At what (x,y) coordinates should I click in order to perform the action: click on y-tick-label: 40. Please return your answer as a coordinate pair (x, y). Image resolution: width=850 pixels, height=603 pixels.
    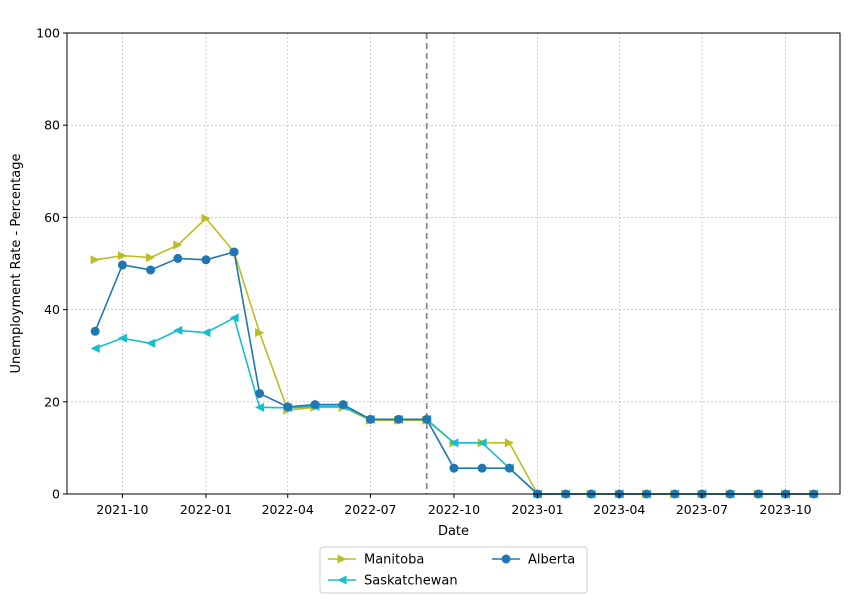
    Looking at the image, I should click on (52, 309).